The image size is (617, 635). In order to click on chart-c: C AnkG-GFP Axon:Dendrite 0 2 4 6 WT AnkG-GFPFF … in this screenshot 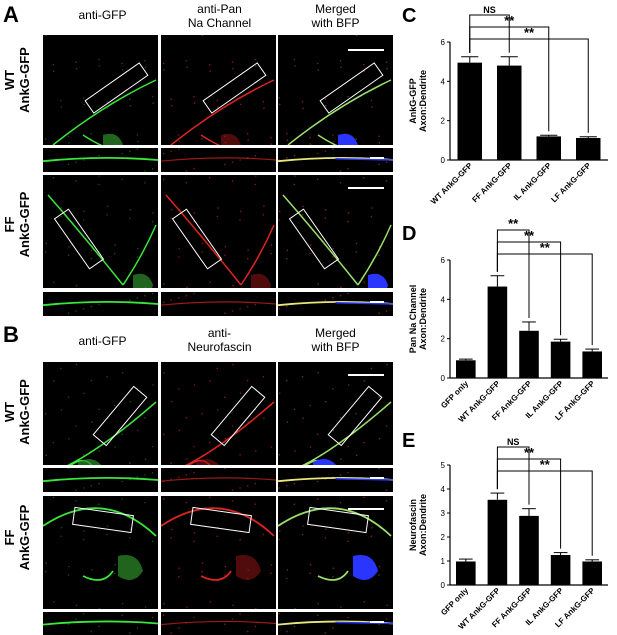, I will do `click(505, 106)`.